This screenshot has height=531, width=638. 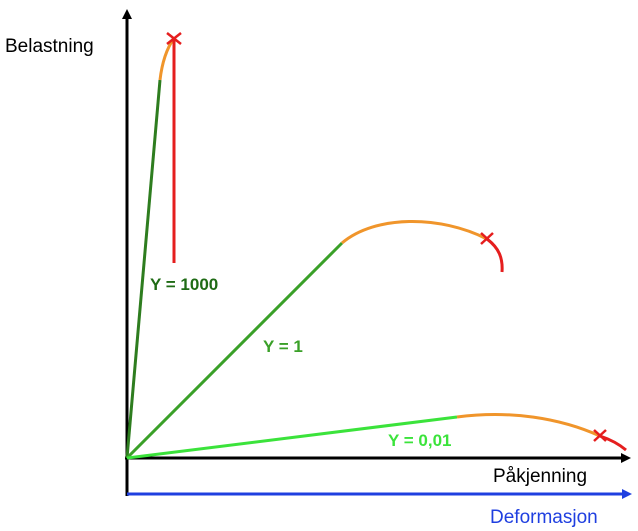 What do you see at coordinates (414, 232) in the screenshot?
I see `curve-y-1-plastic-segment` at bounding box center [414, 232].